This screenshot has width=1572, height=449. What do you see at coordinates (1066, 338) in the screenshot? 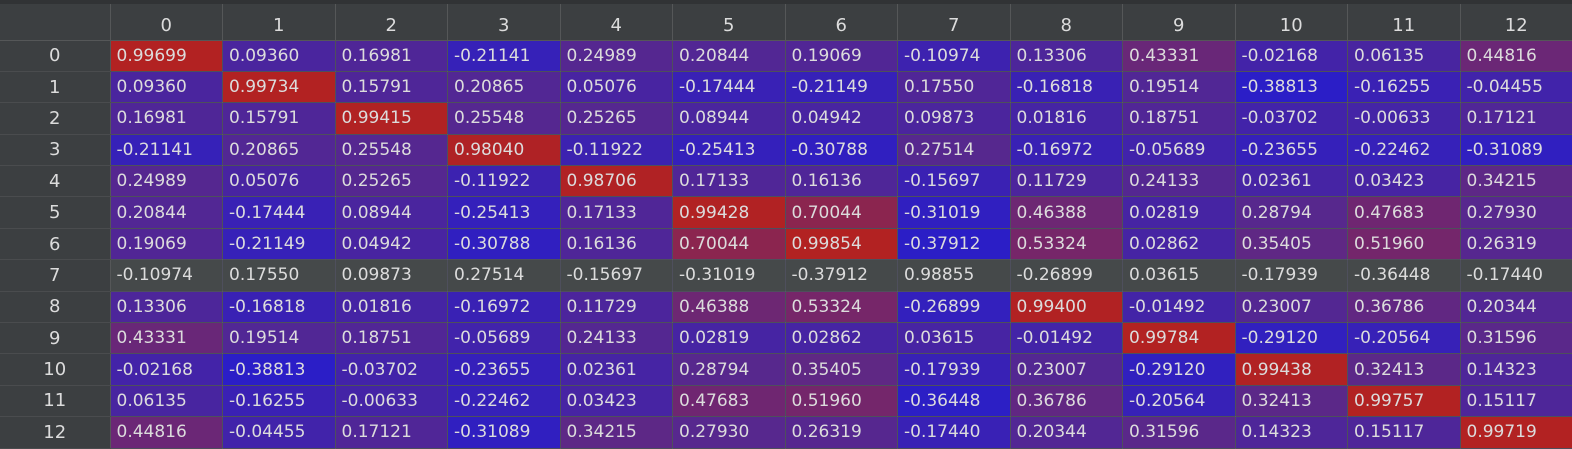
I see `cell-9-8: -0.01492` at bounding box center [1066, 338].